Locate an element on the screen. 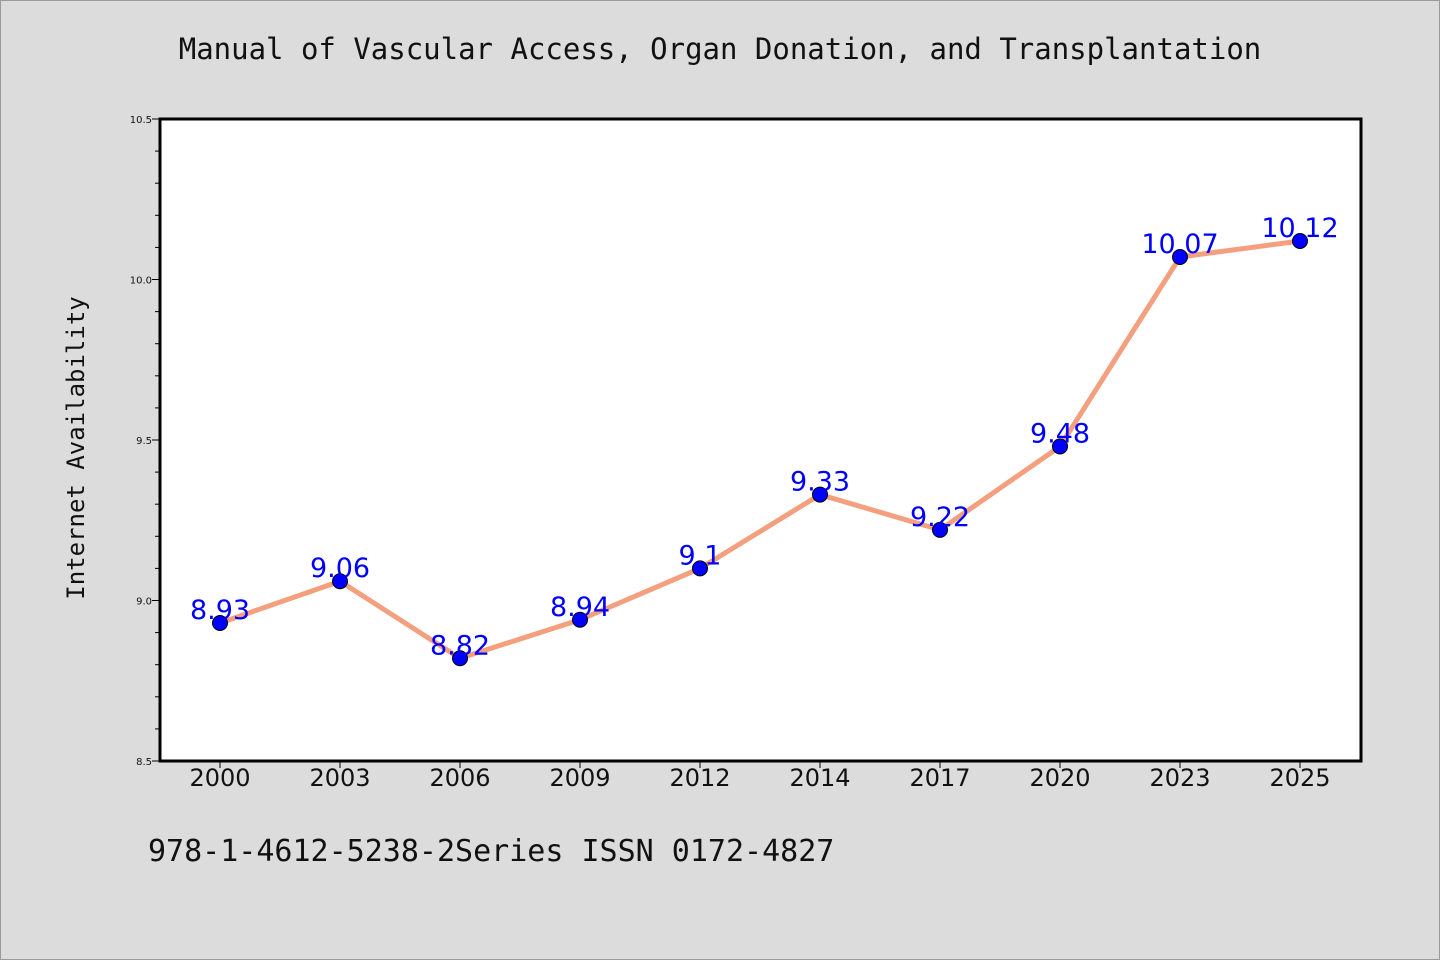 This screenshot has height=960, width=1440. y-axis-ticks: 8.5 9.0 9.5 10.0 10.5 is located at coordinates (145, 441).